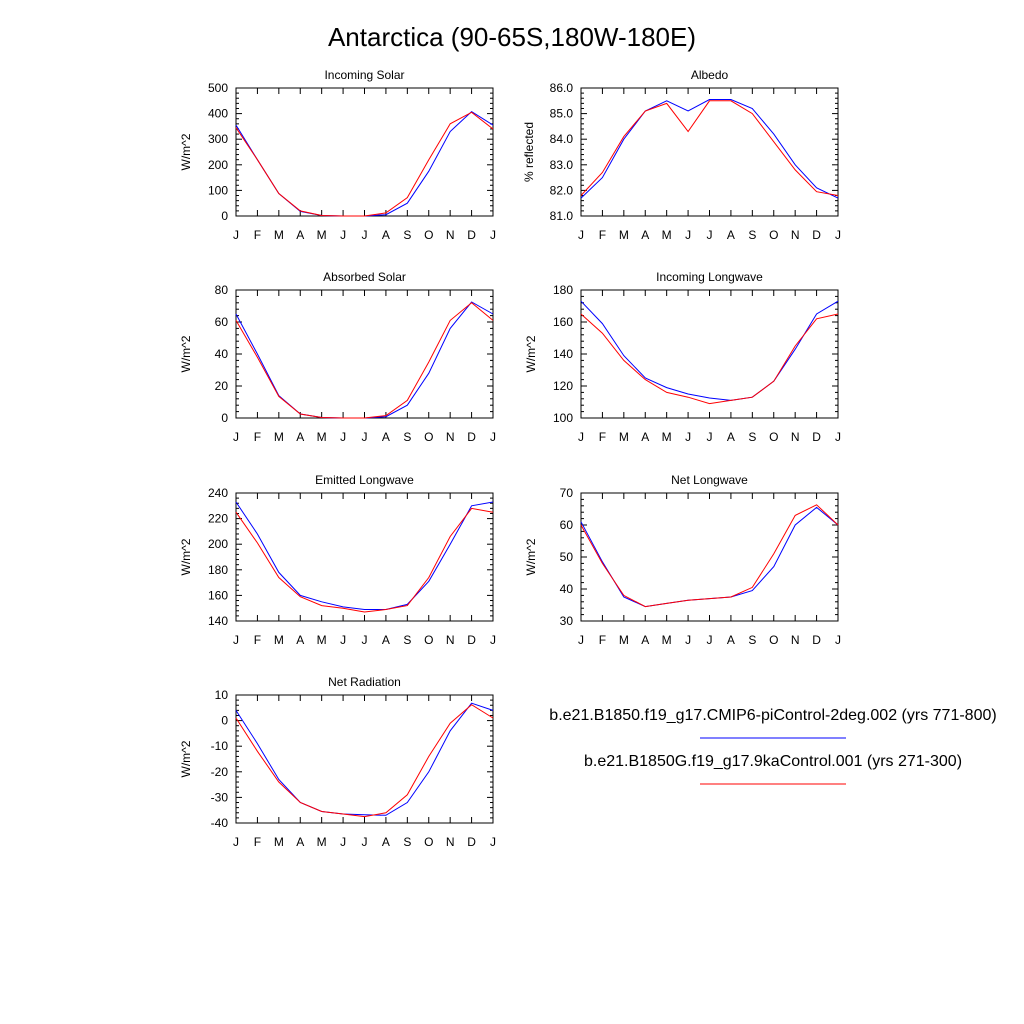  I want to click on y-tick-label: -30, so click(220, 797).